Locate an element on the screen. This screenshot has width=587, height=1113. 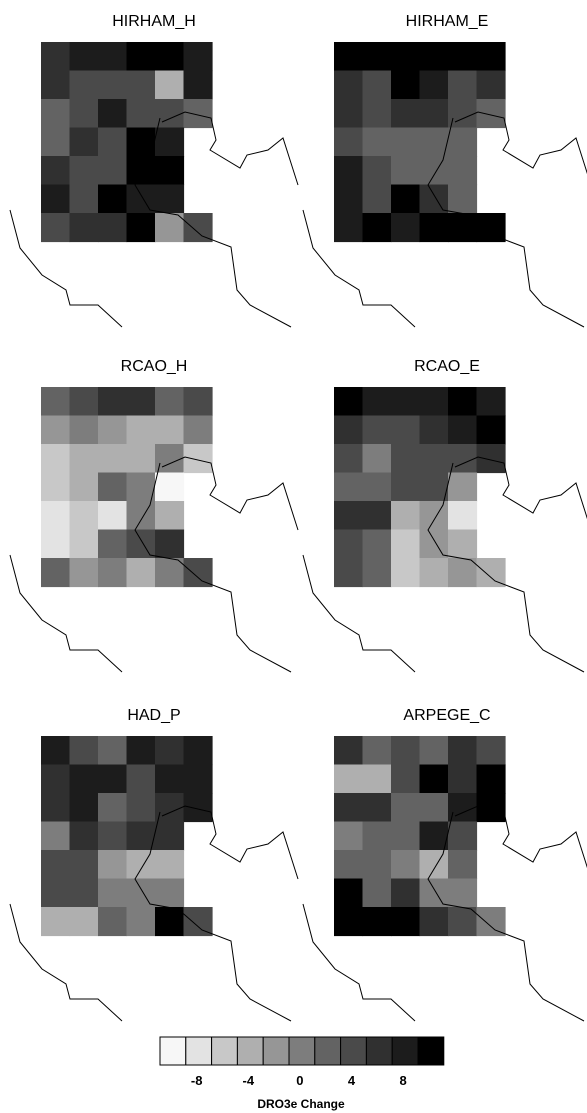
map-panel: HAD_P is located at coordinates (154, 864).